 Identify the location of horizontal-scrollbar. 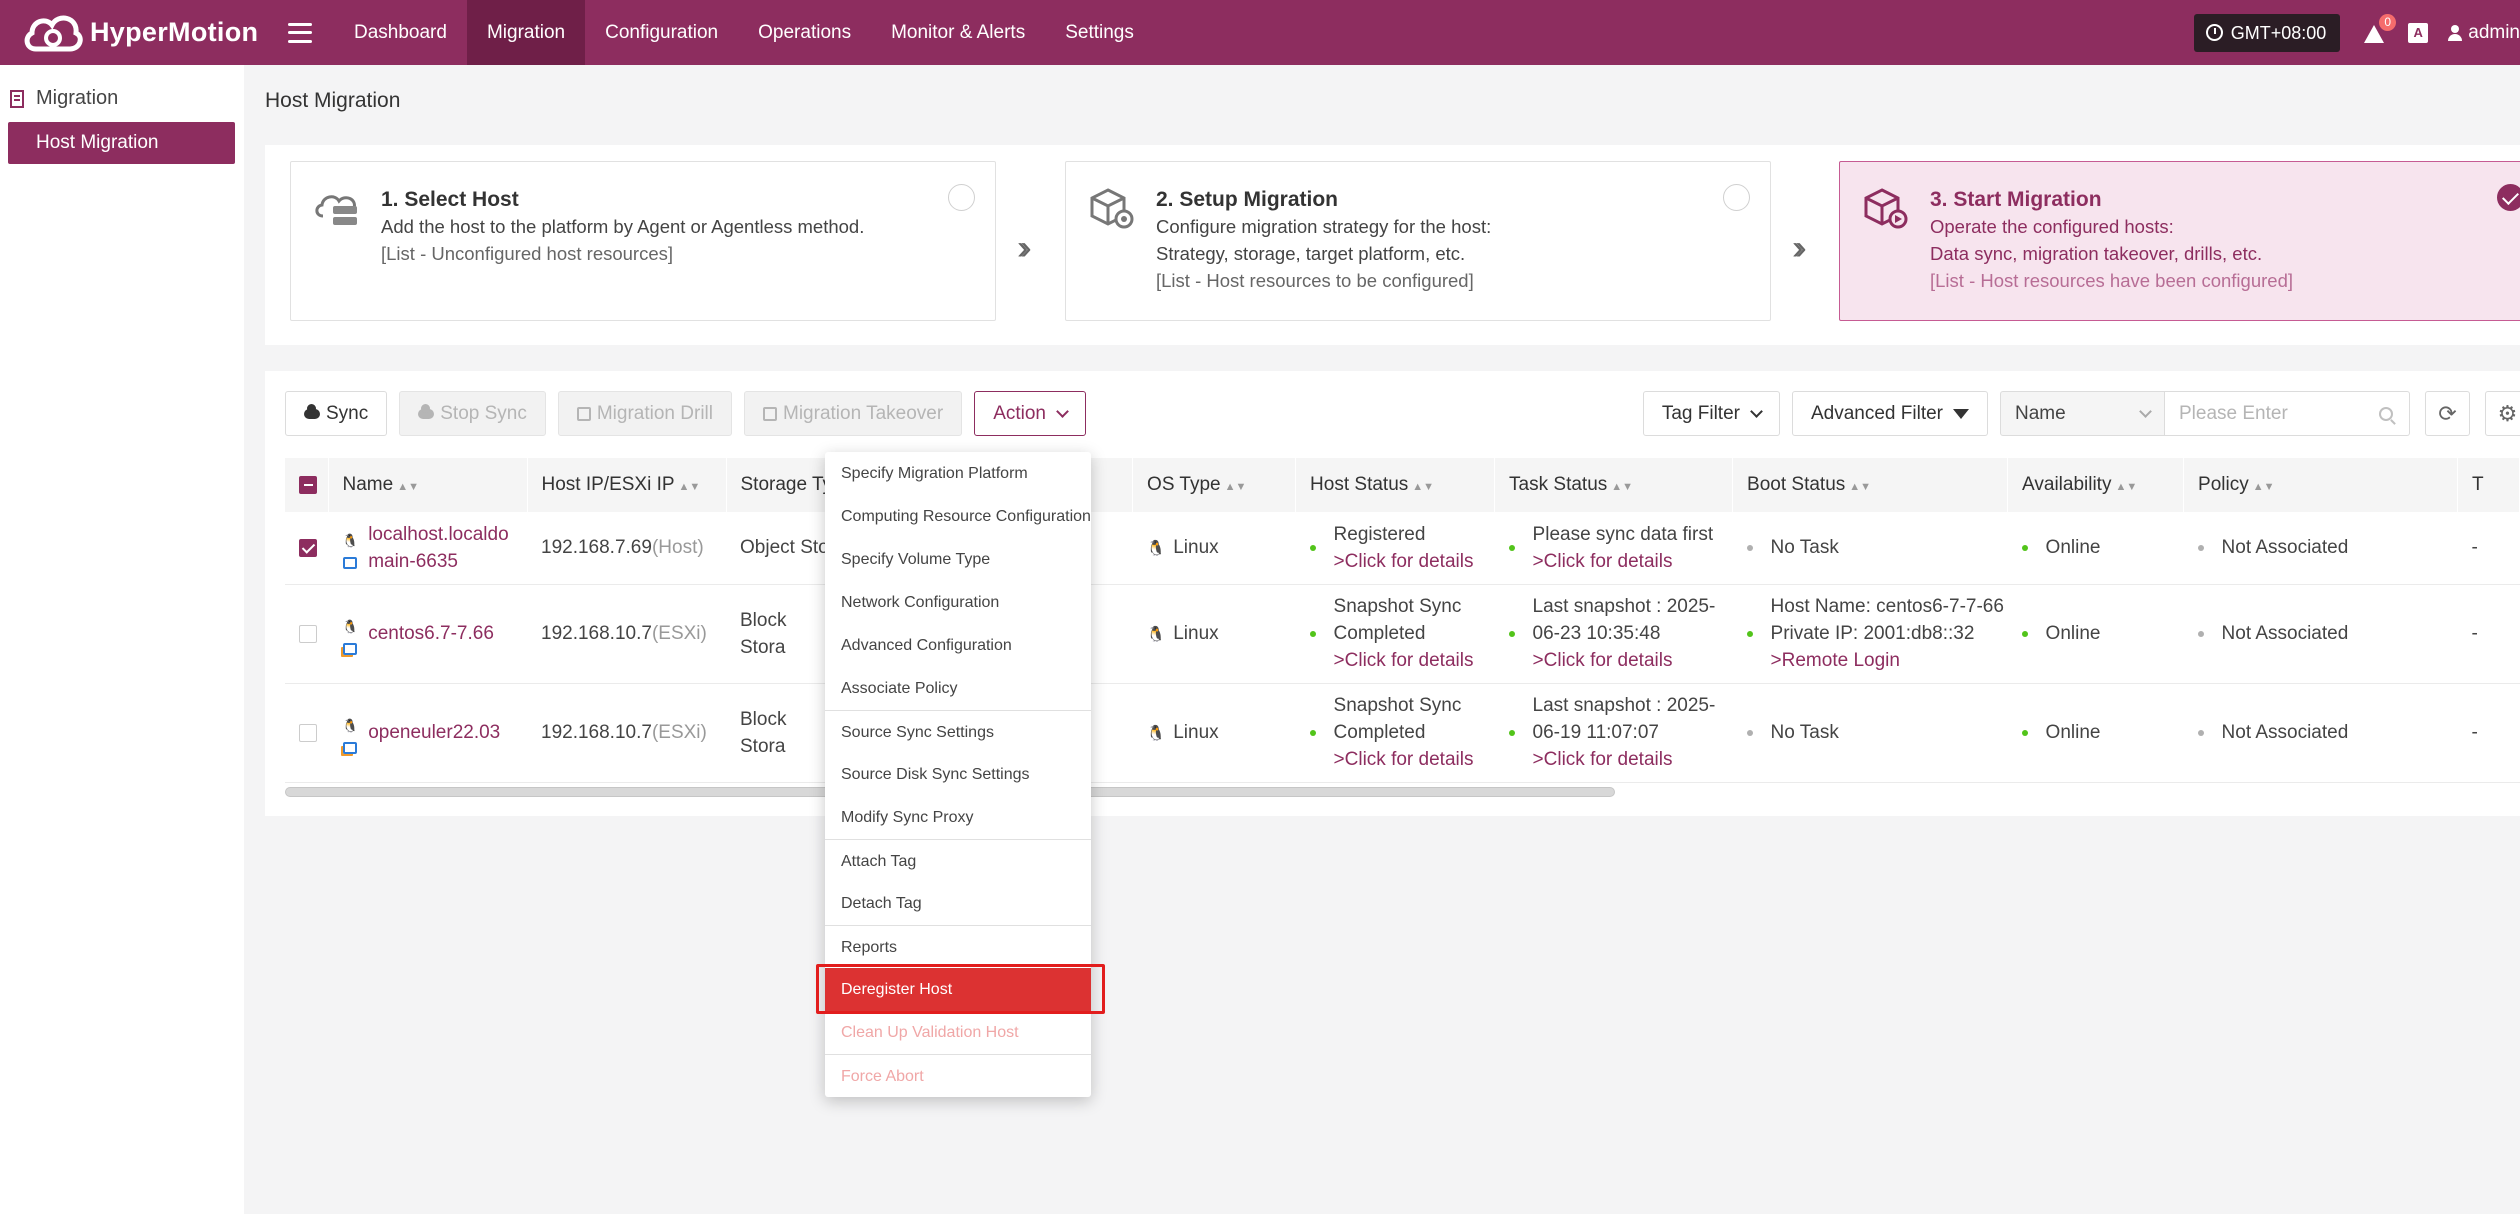
(1402, 792).